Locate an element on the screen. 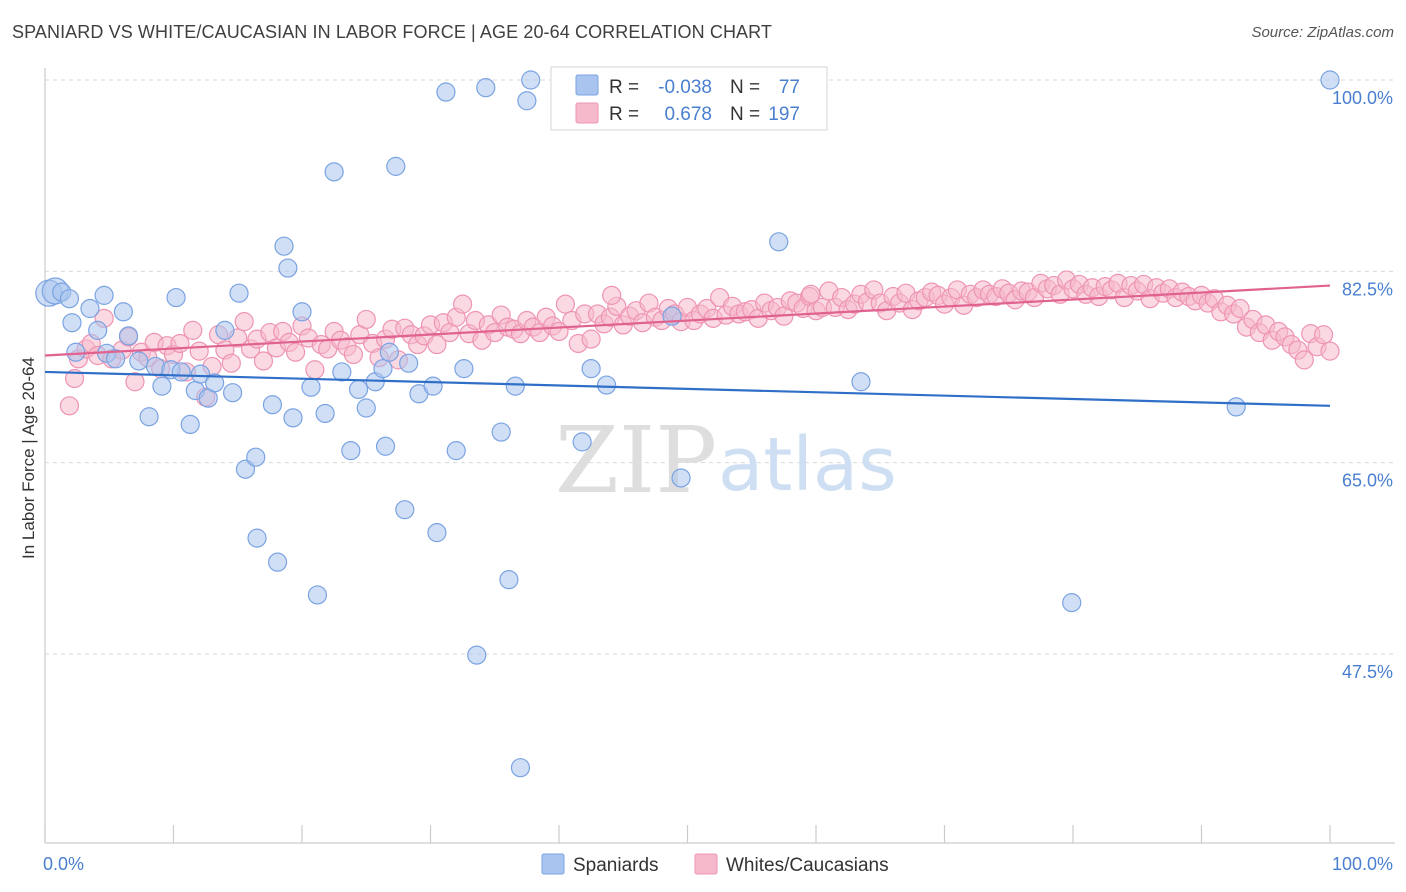  trend-lines is located at coordinates (687, 345).